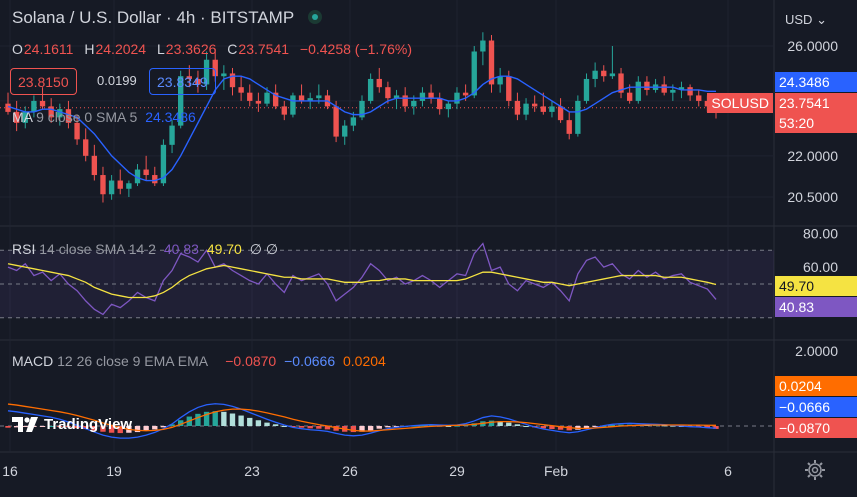  What do you see at coordinates (25, 424) in the screenshot?
I see `tradingview-logo-icon` at bounding box center [25, 424].